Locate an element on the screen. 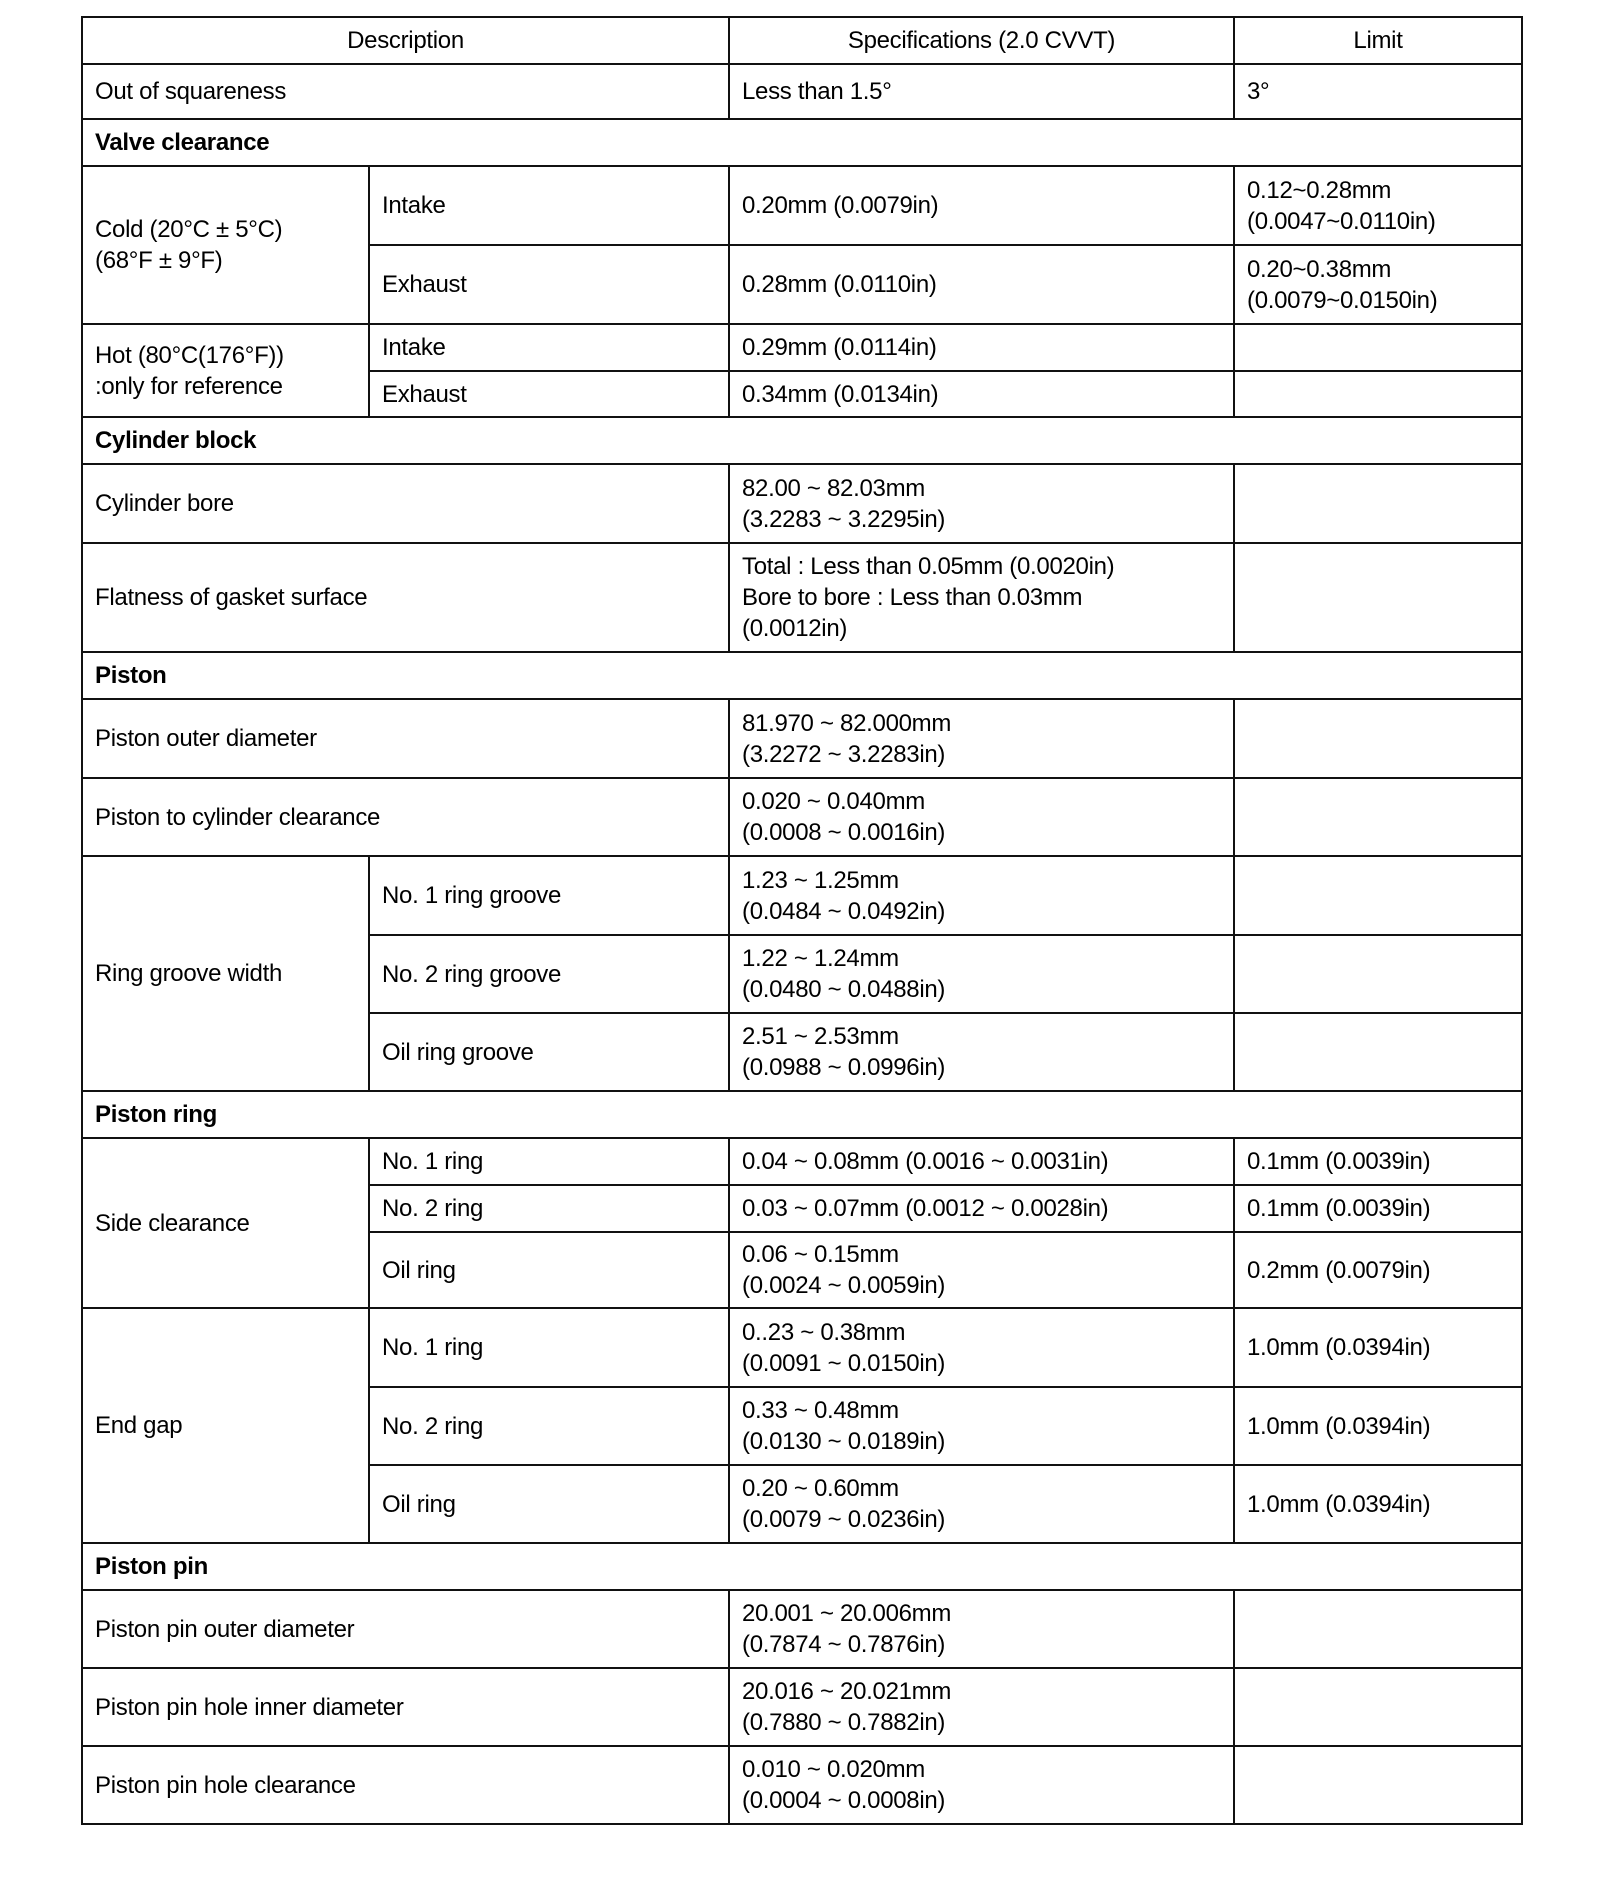  table-row: Out of squareness Less than 1.5° 3° is located at coordinates (802, 91).